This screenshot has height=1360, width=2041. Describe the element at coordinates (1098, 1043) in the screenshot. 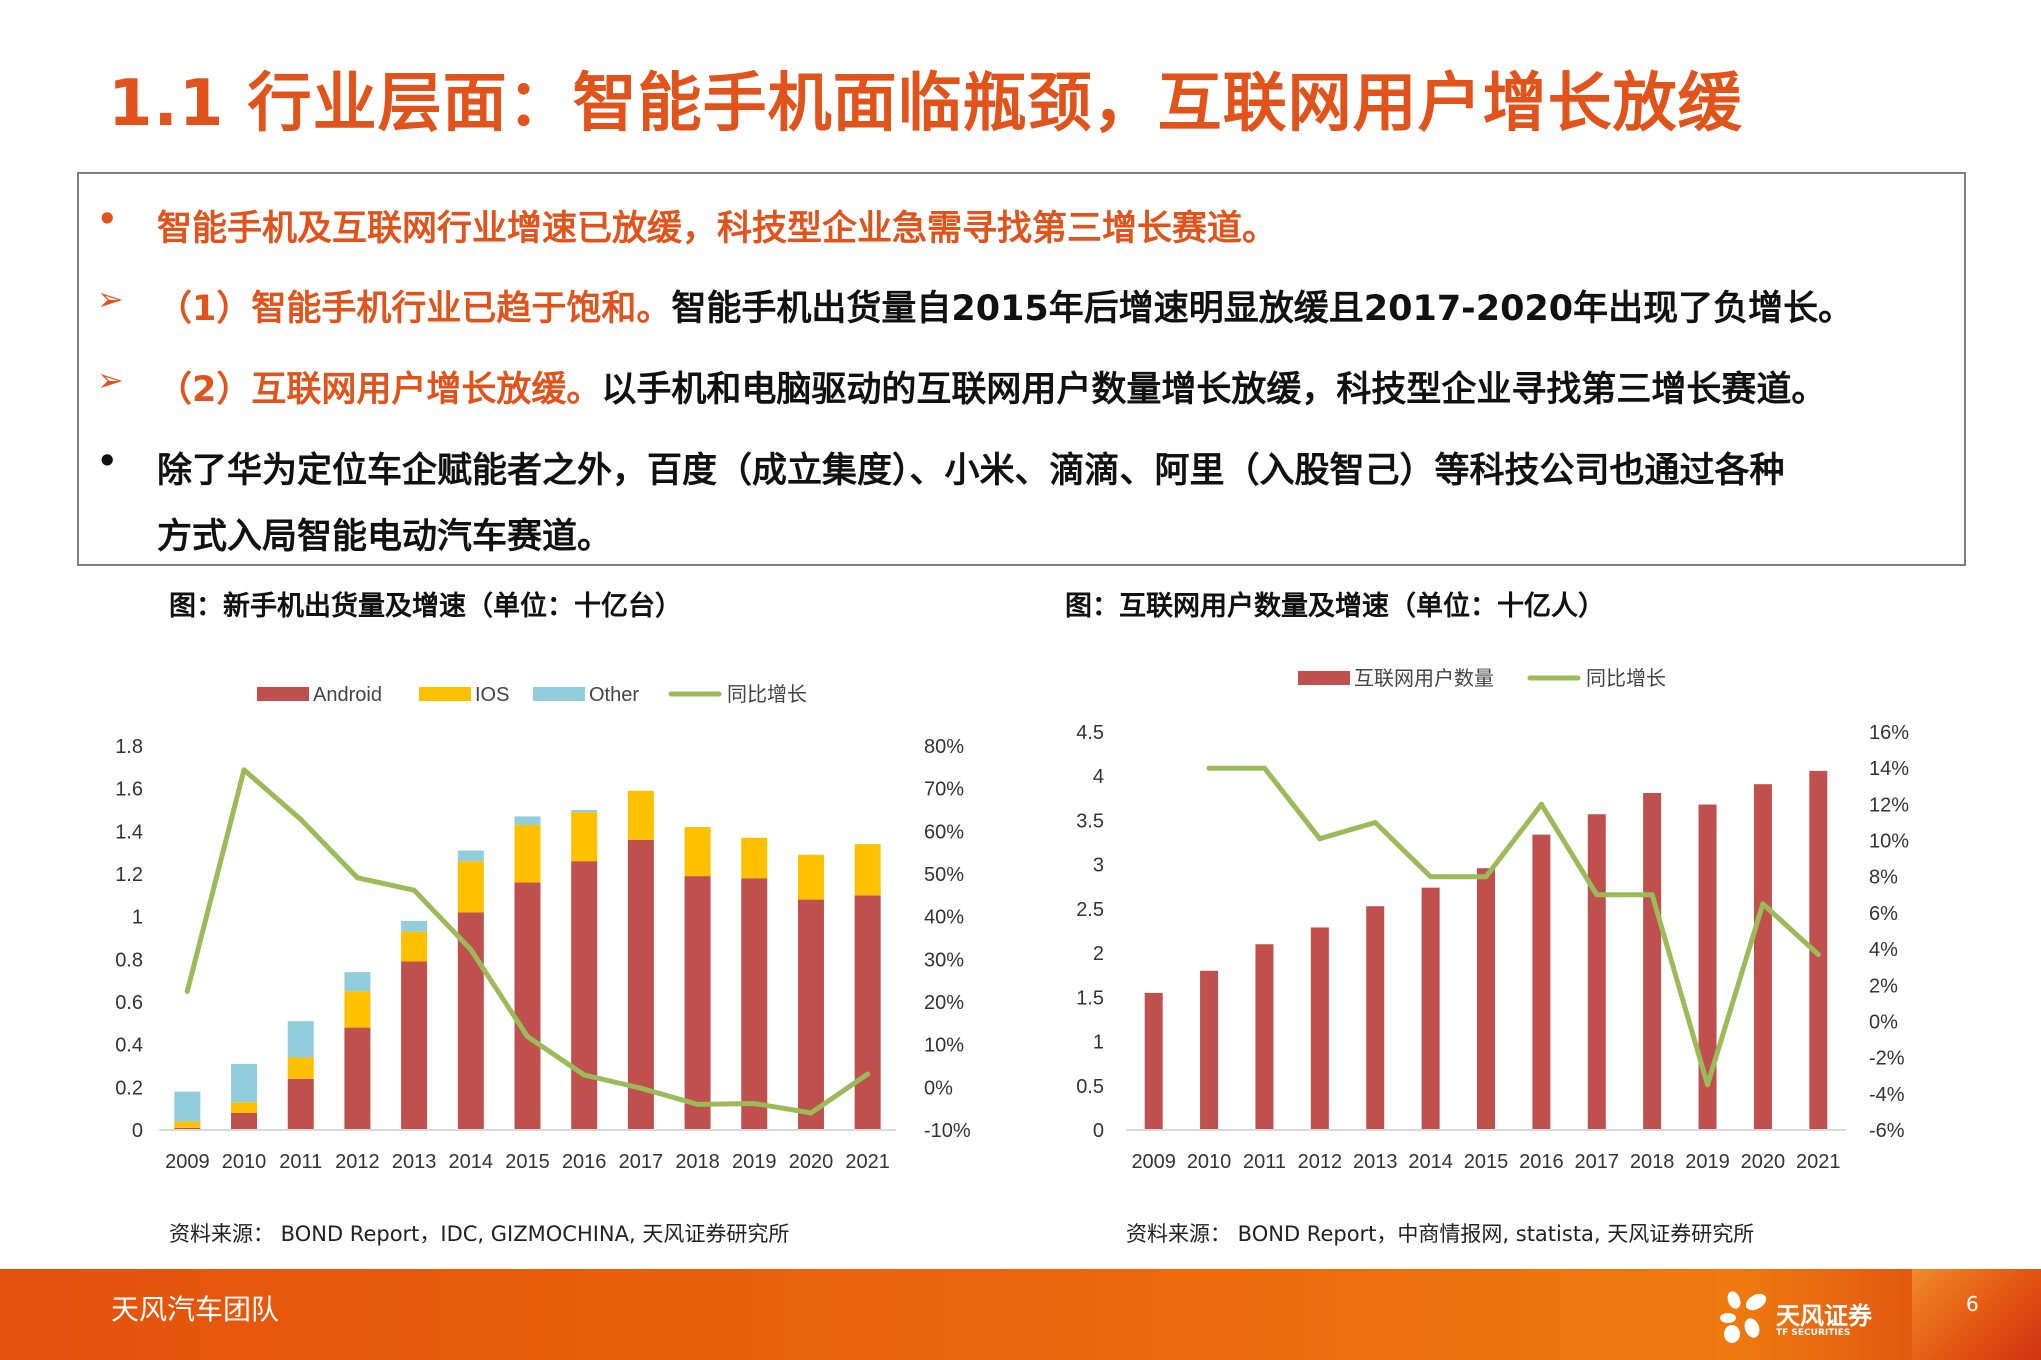

I see `y-tick-label: 1` at that location.